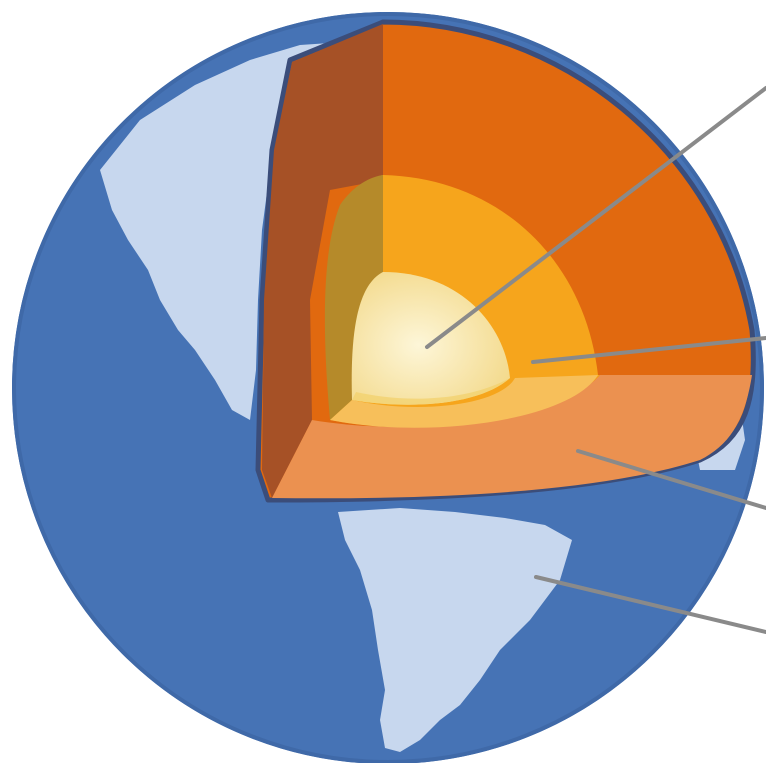  What do you see at coordinates (650, 604) in the screenshot?
I see `leader-line-crust` at bounding box center [650, 604].